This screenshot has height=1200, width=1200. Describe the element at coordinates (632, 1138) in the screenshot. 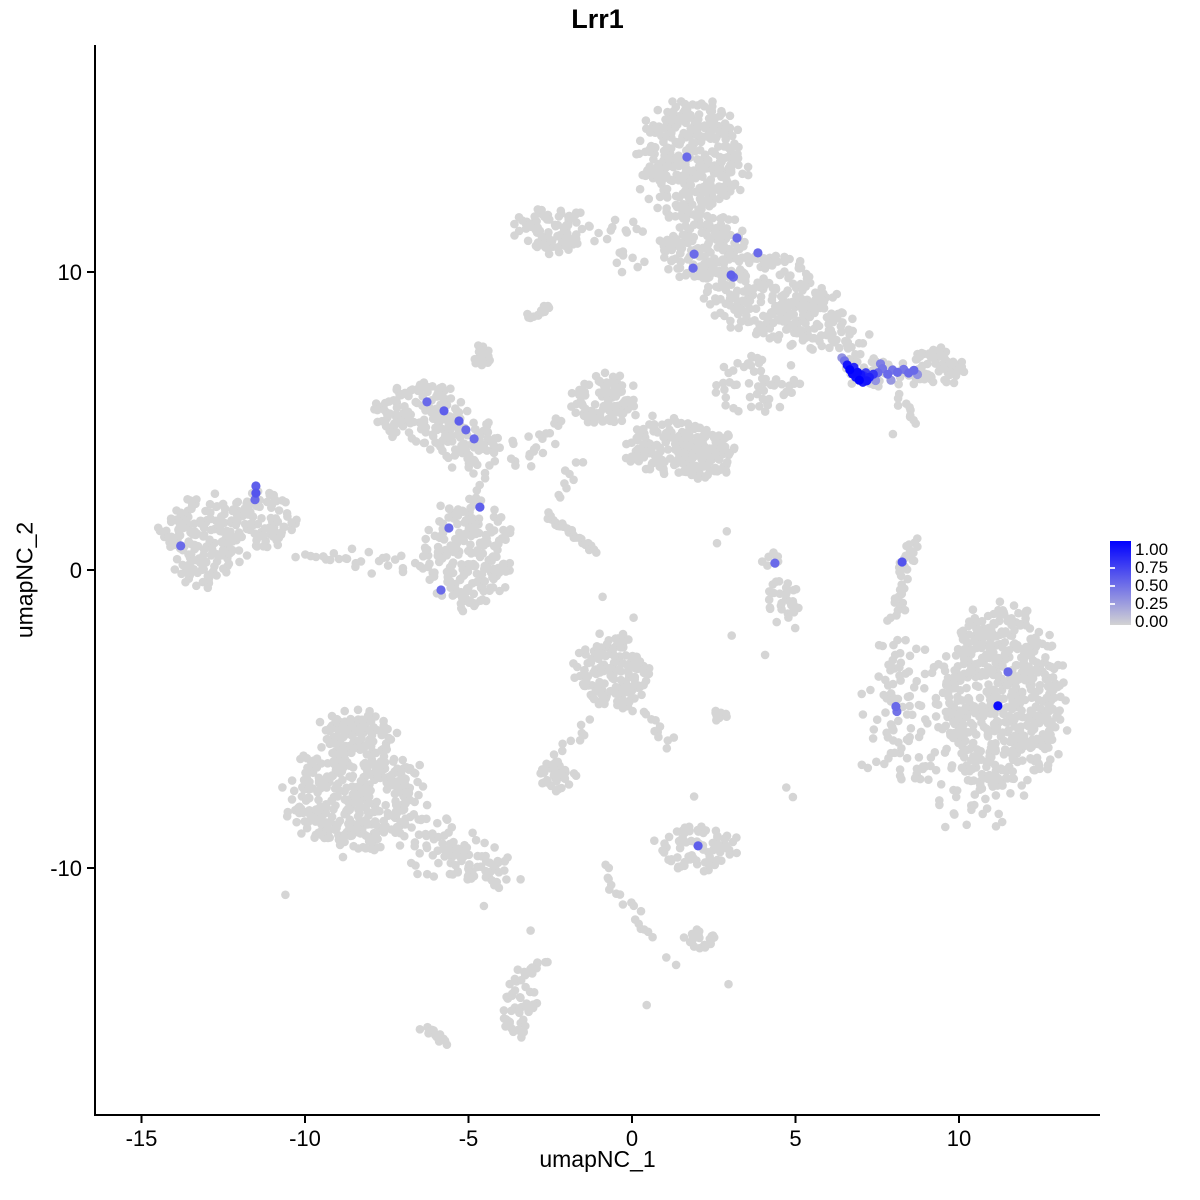

I see `x-tick-label: 0` at that location.